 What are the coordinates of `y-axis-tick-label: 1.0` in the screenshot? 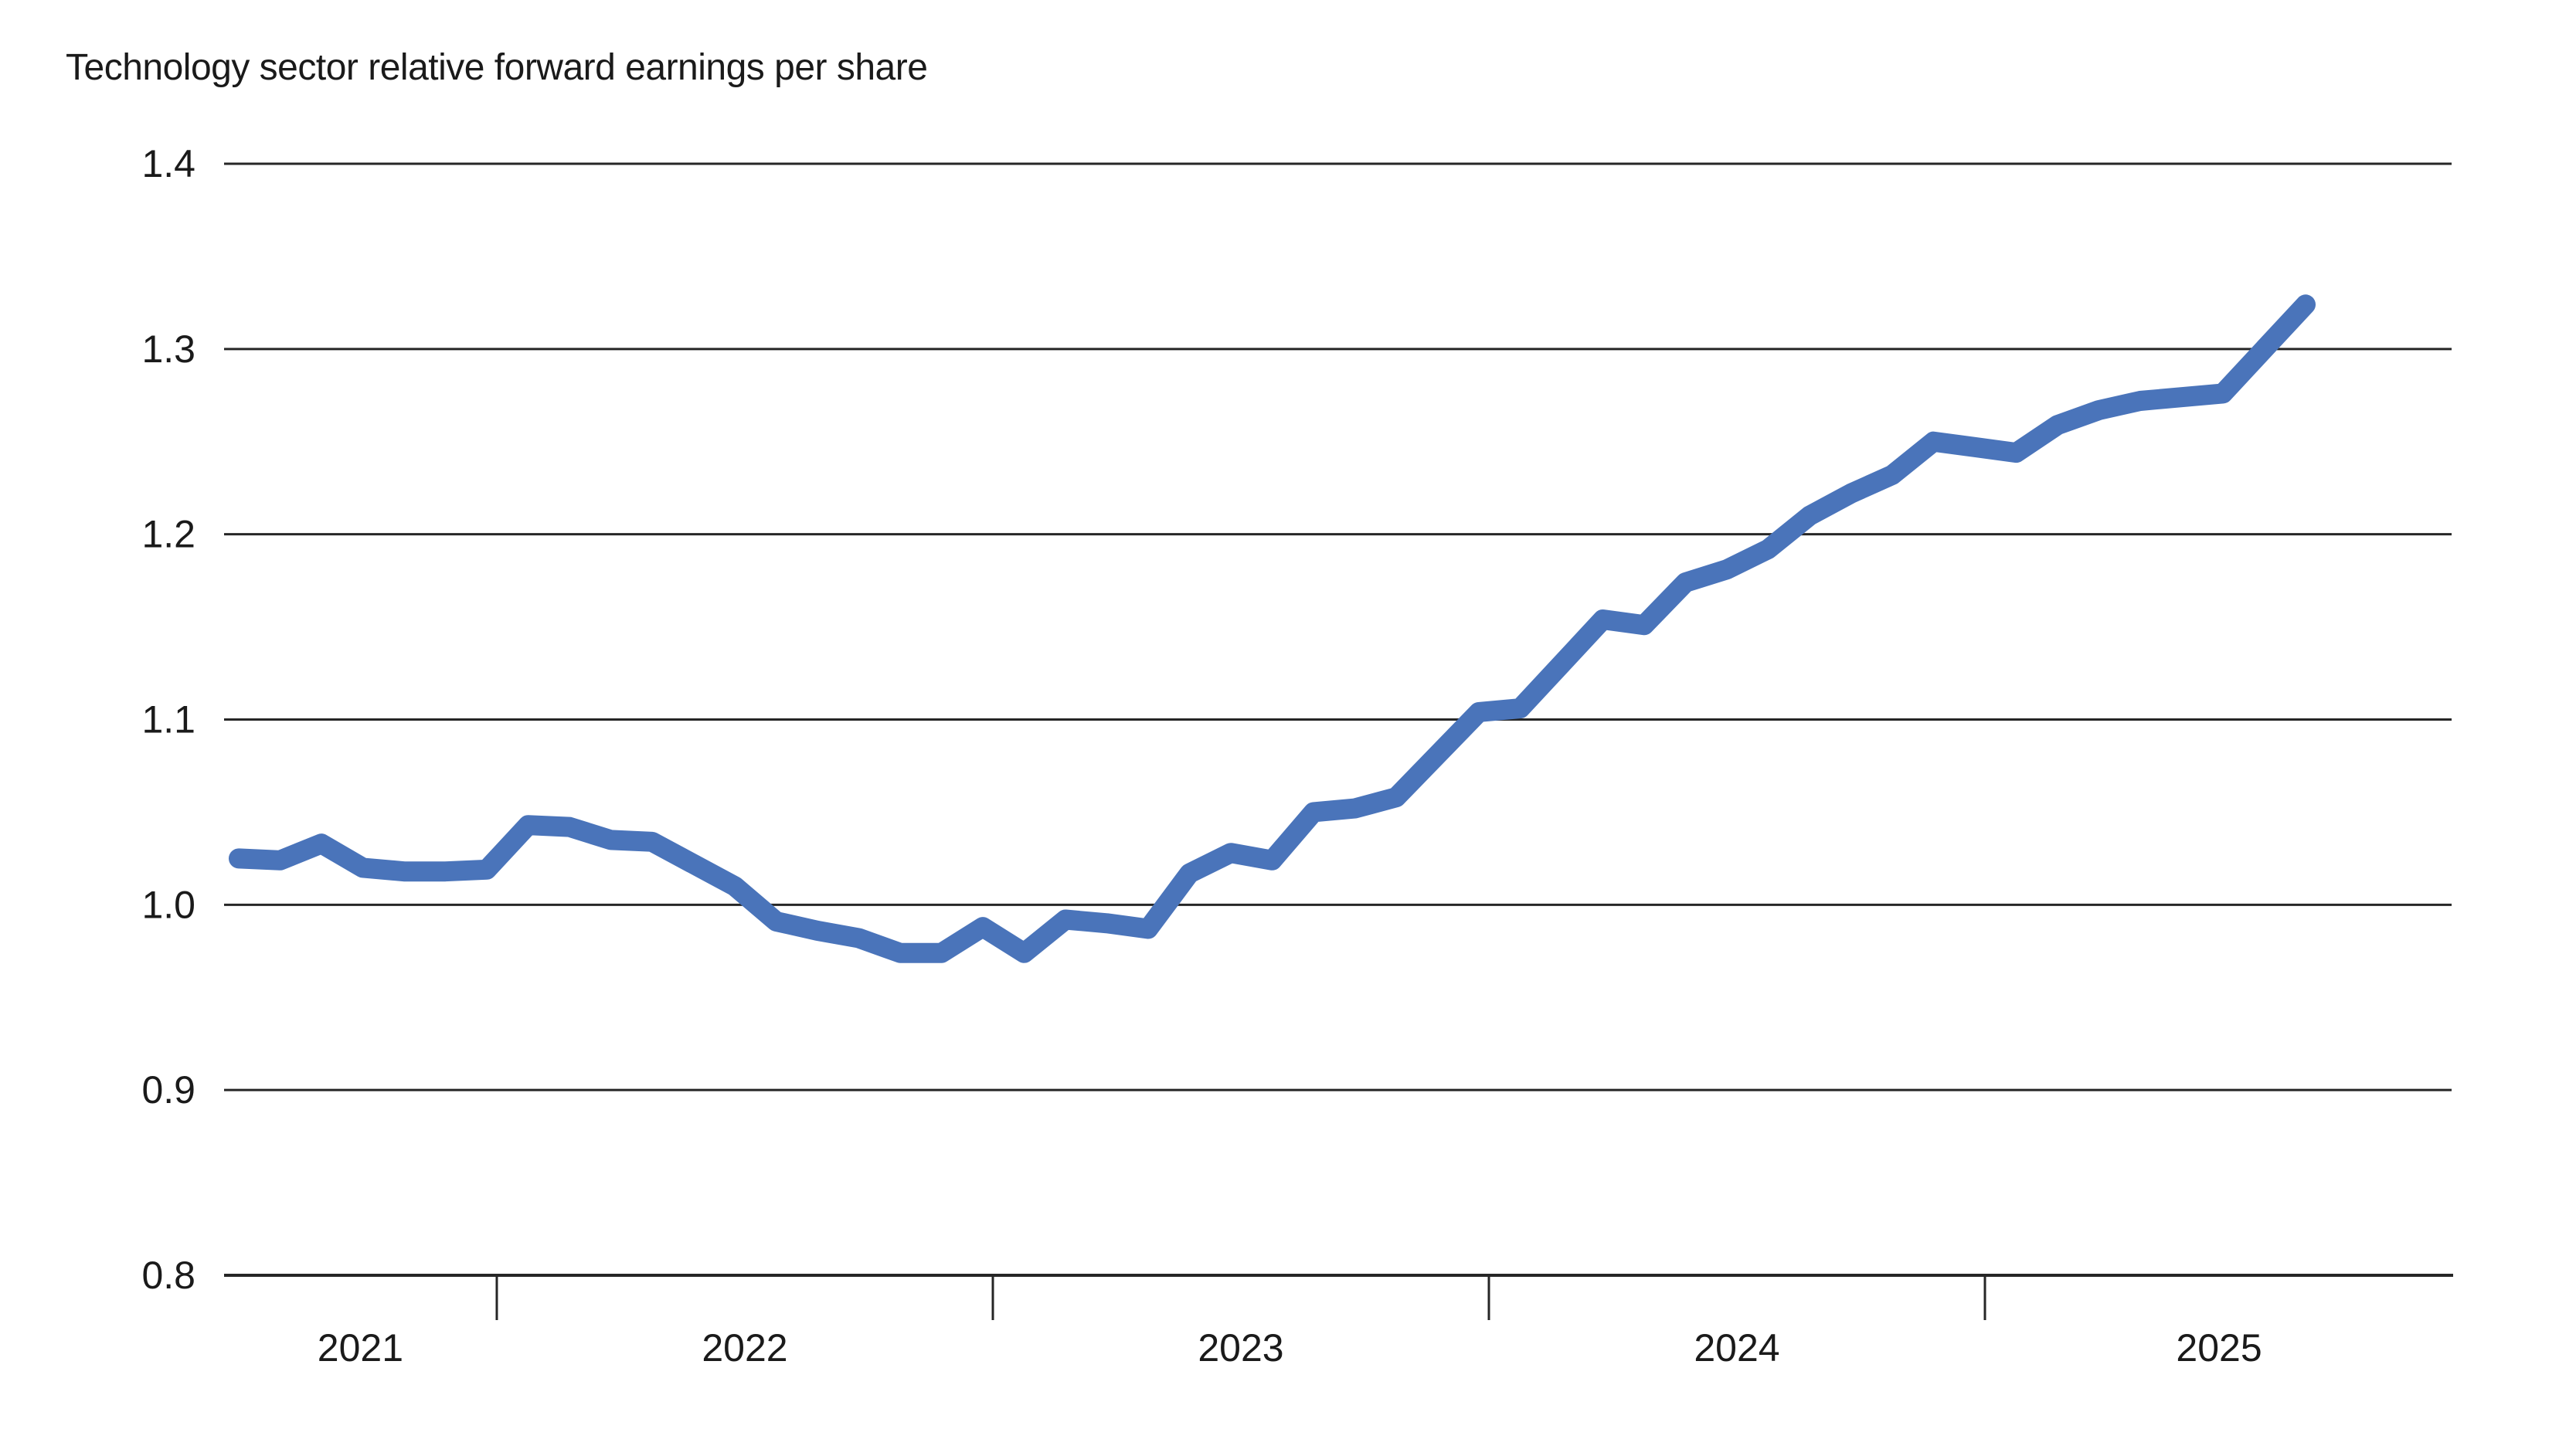 It's located at (168, 904).